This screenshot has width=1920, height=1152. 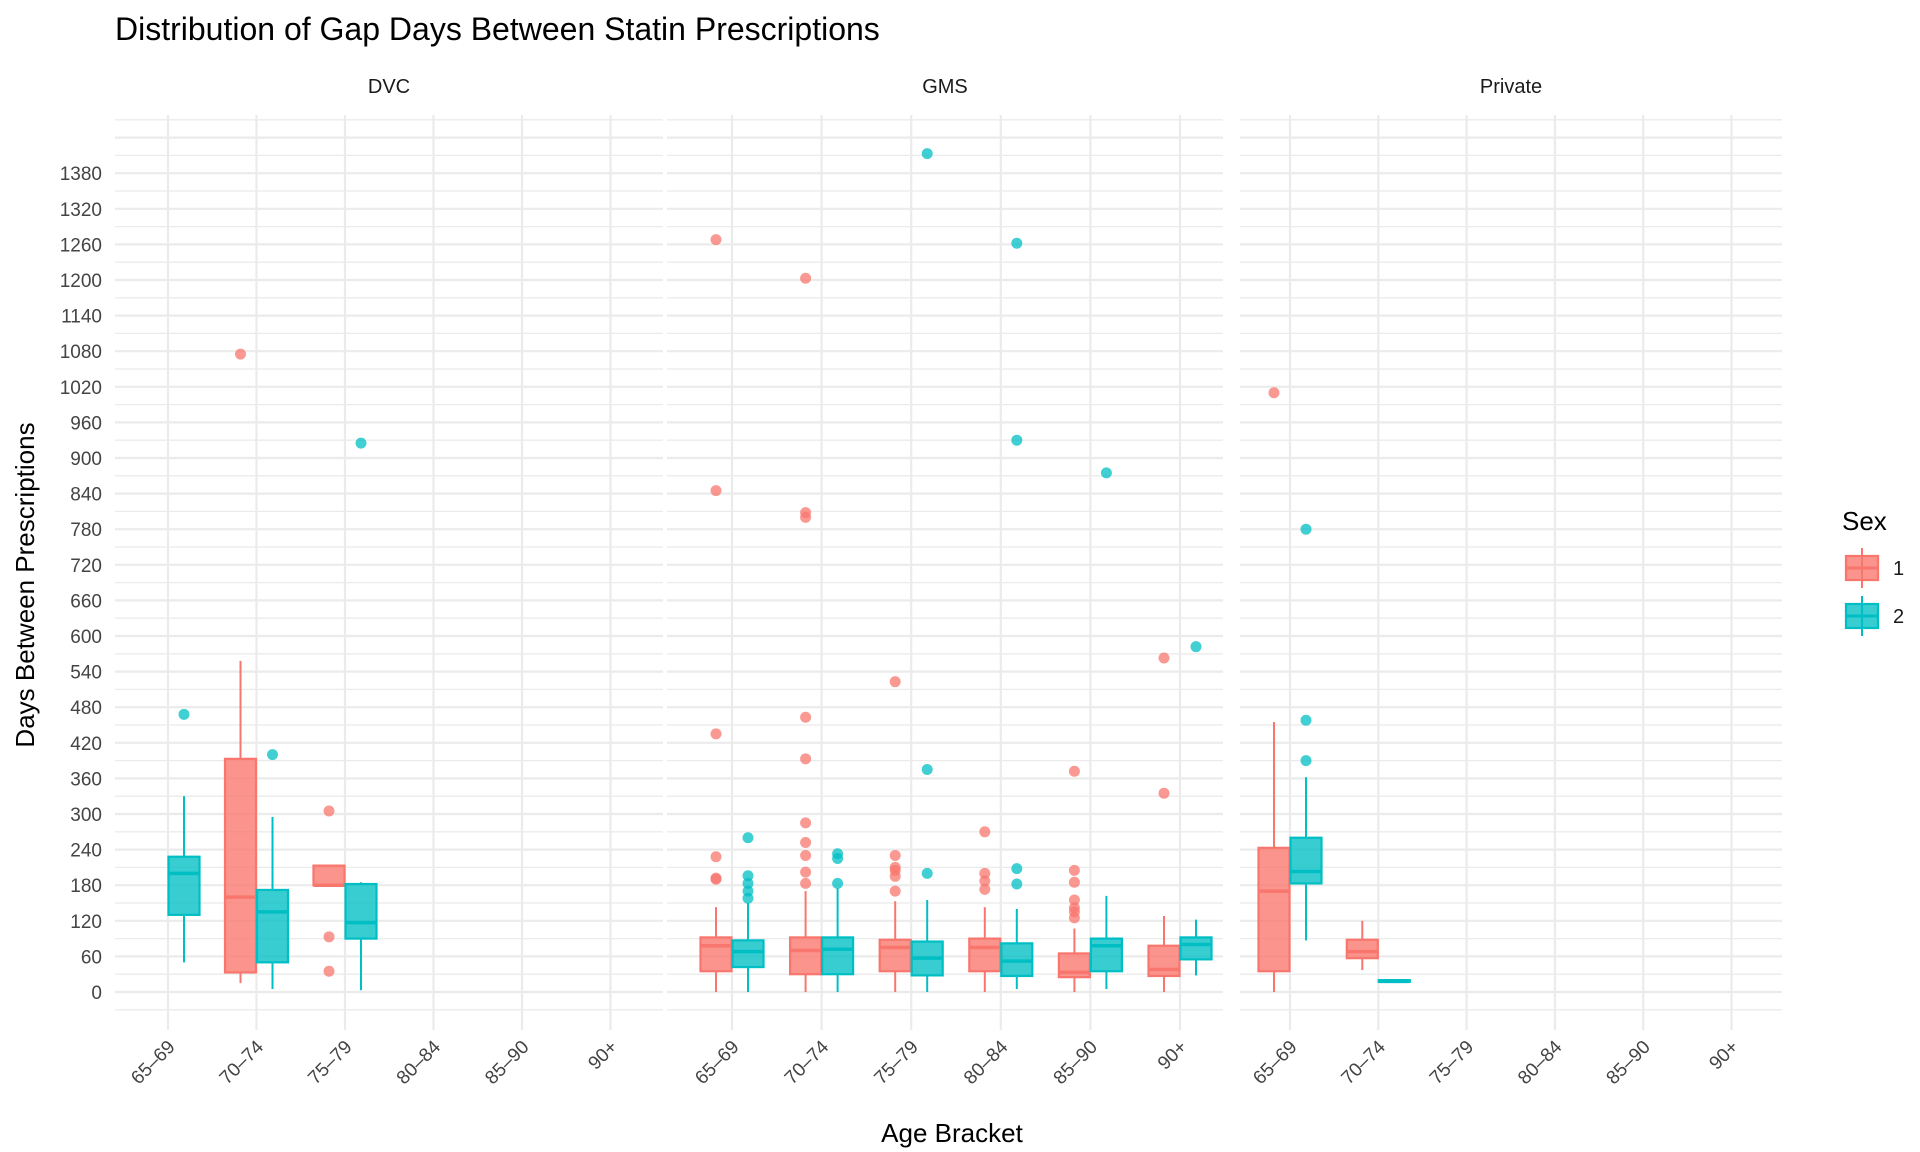 What do you see at coordinates (1511, 87) in the screenshot?
I see `facet-label: Private` at bounding box center [1511, 87].